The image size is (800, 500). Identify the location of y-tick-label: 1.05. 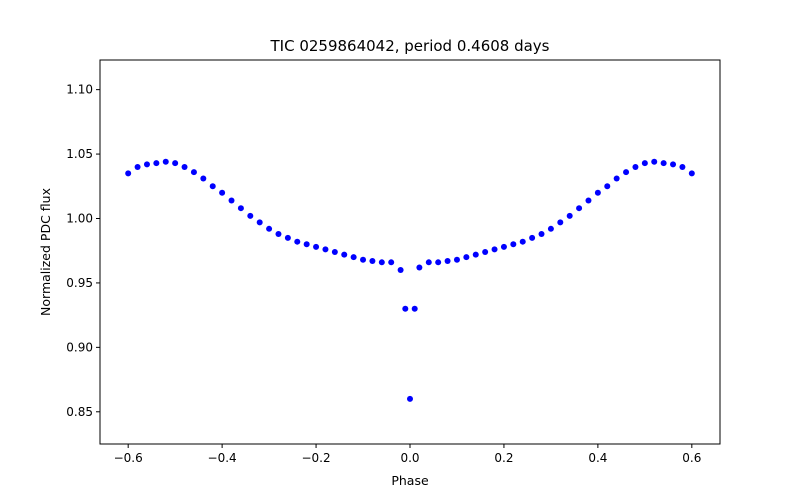
(79, 154).